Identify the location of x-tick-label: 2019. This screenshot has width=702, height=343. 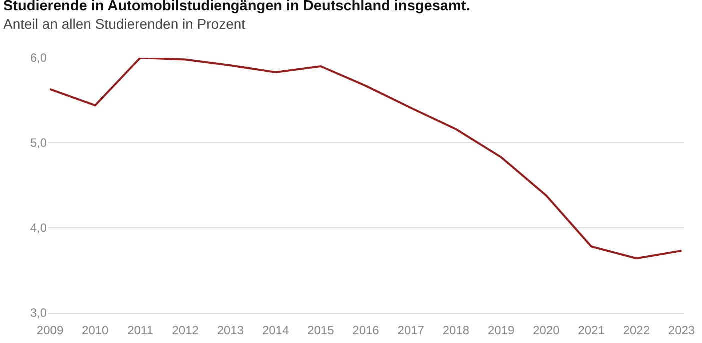
(501, 330).